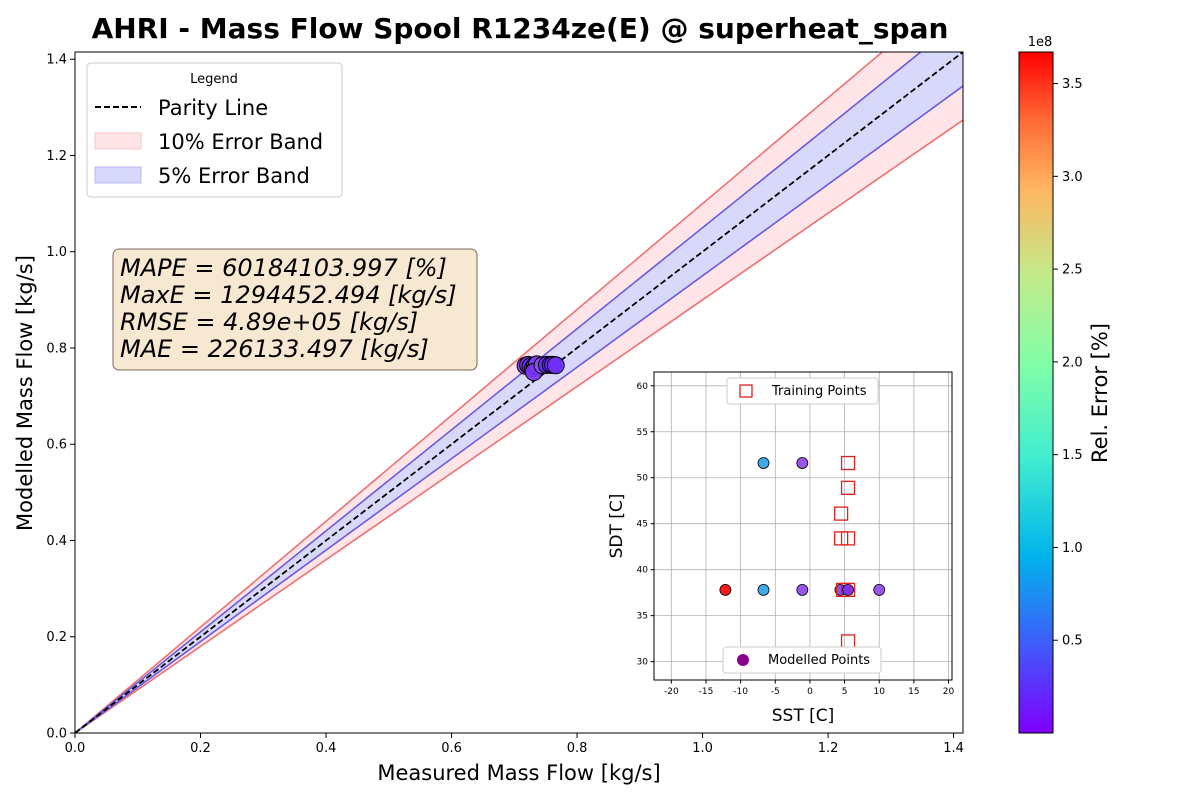 The width and height of the screenshot is (1200, 800). I want to click on inset-x-axis-label: SST [C], so click(803, 716).